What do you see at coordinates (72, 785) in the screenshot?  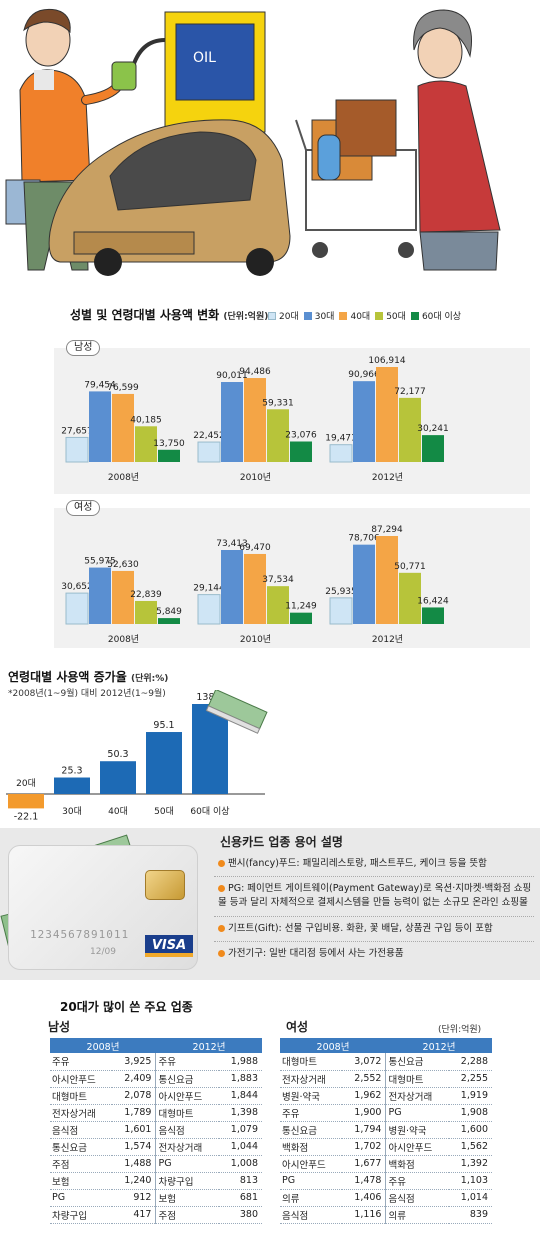 I see `growth-bar-30대` at bounding box center [72, 785].